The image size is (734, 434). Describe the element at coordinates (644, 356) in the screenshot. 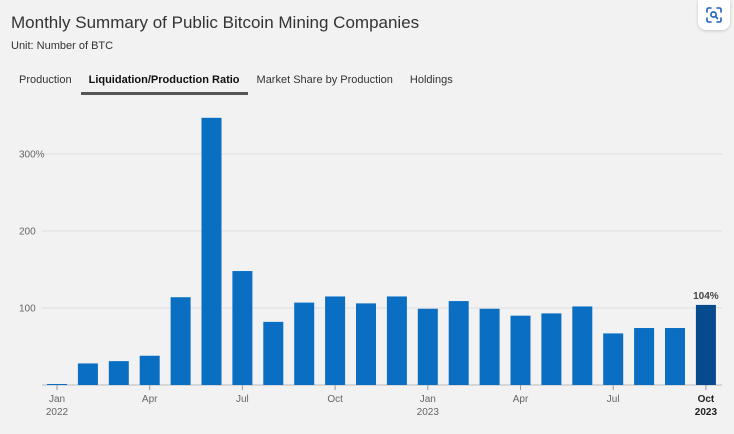

I see `bar-aug-2023` at that location.